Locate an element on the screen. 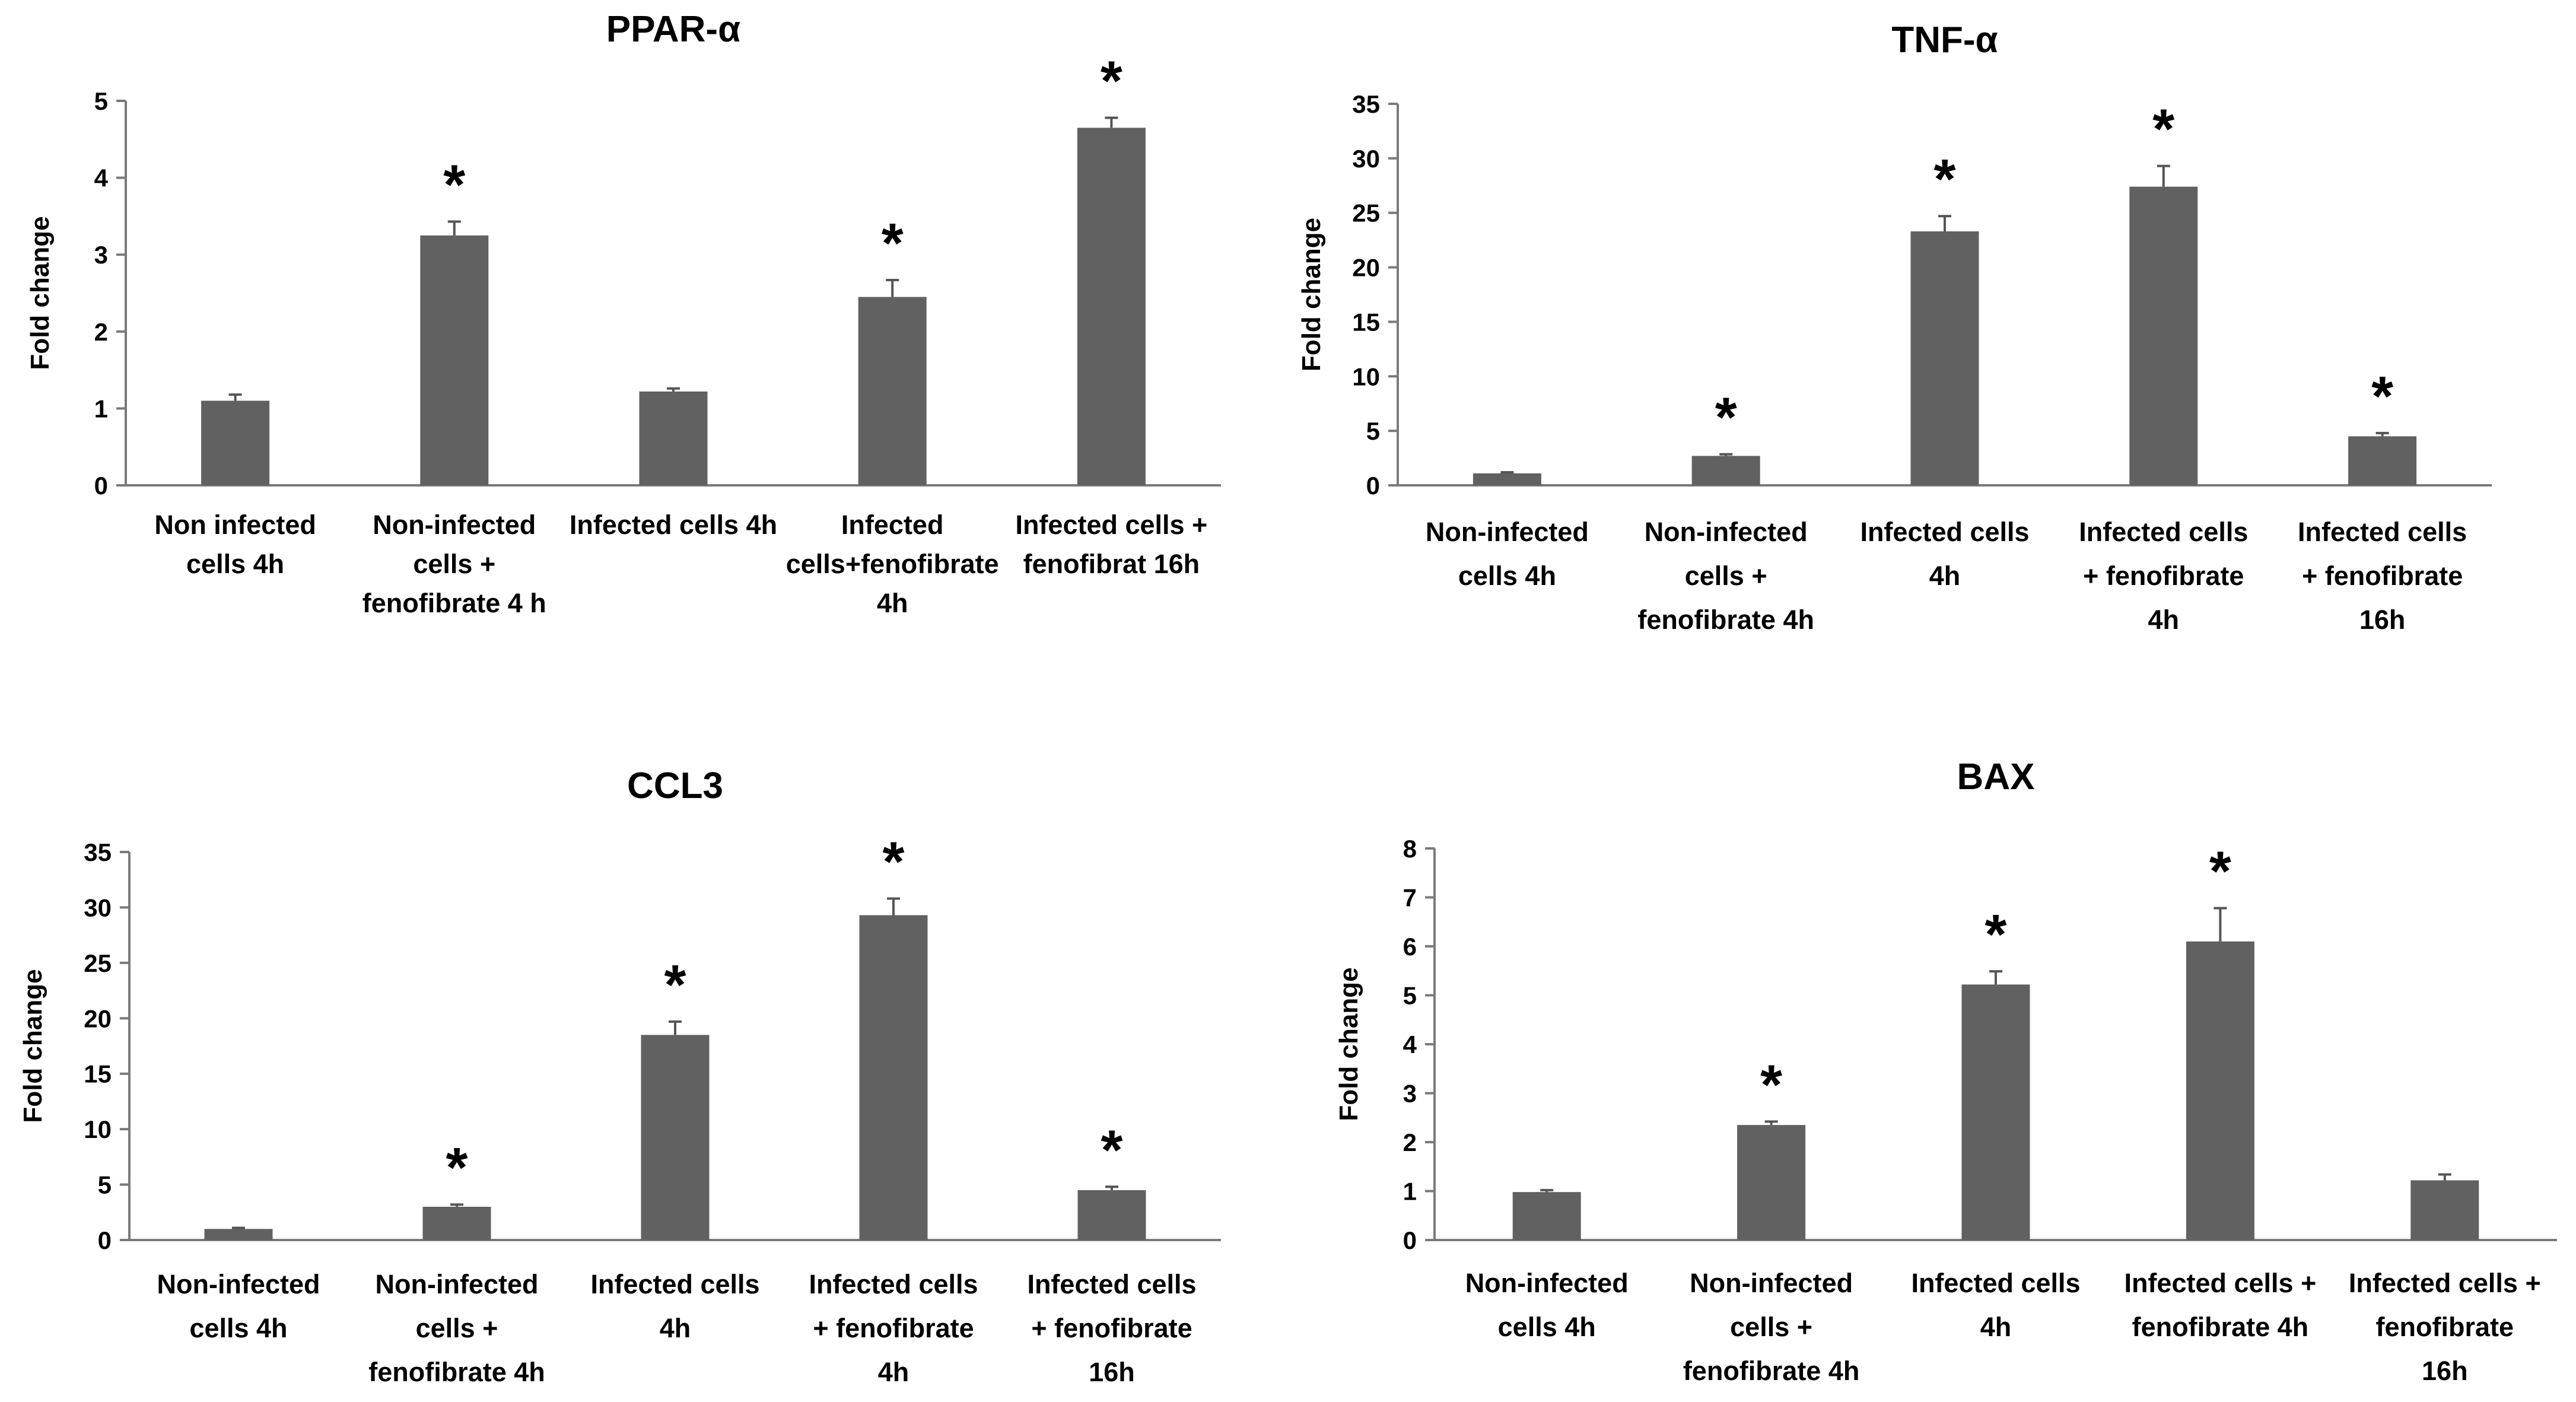 The height and width of the screenshot is (1402, 2576). y-tick-label: 7 is located at coordinates (1410, 898).